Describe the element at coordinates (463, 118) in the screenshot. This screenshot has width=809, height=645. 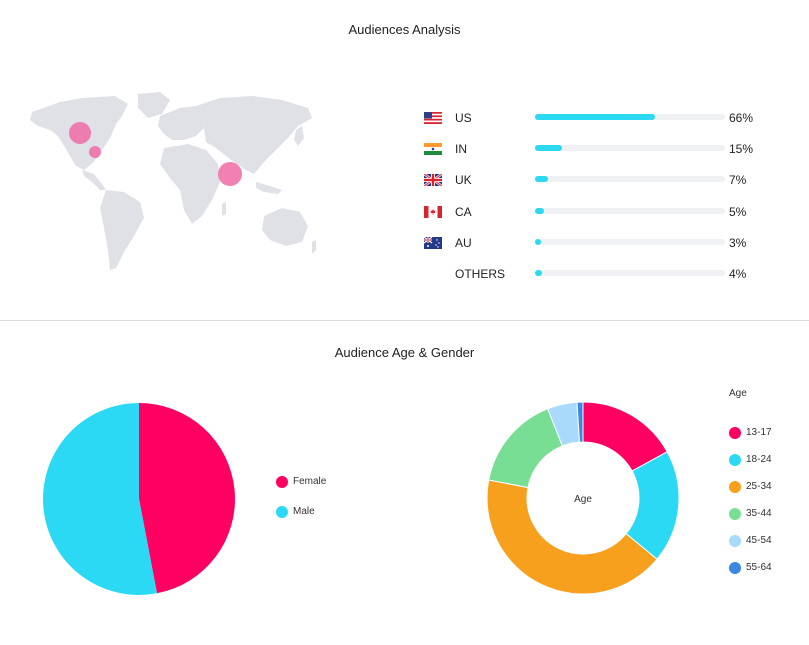
I see `country-code: US` at that location.